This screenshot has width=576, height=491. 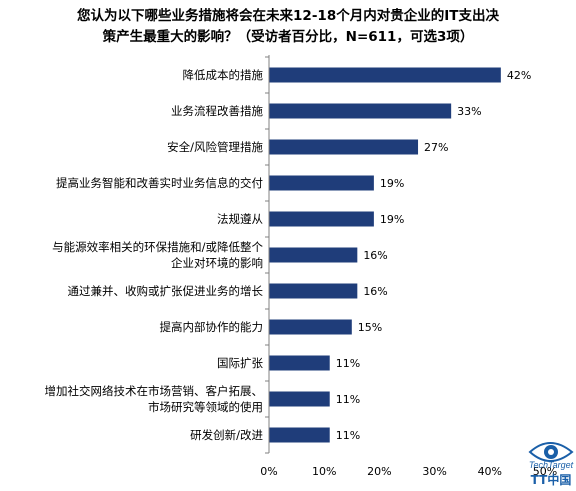 I want to click on category-label: 增加社交网络技术在市场营销、客户拓展、, so click(x=154, y=391).